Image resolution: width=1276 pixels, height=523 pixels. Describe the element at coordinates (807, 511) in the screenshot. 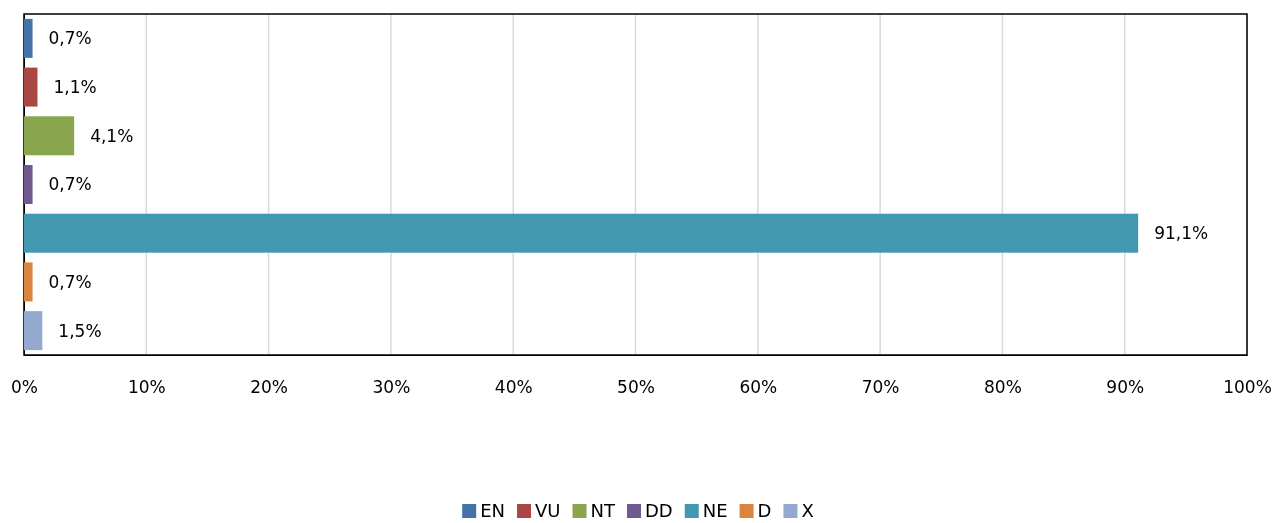

I see `legend-label: X` at that location.